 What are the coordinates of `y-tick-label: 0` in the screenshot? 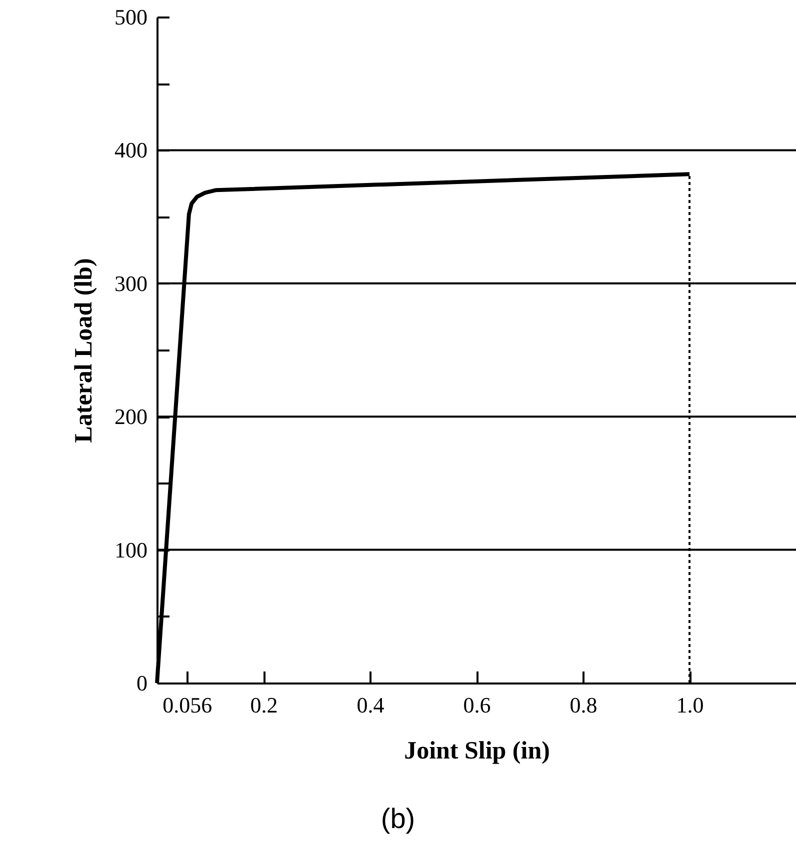 It's located at (142, 683).